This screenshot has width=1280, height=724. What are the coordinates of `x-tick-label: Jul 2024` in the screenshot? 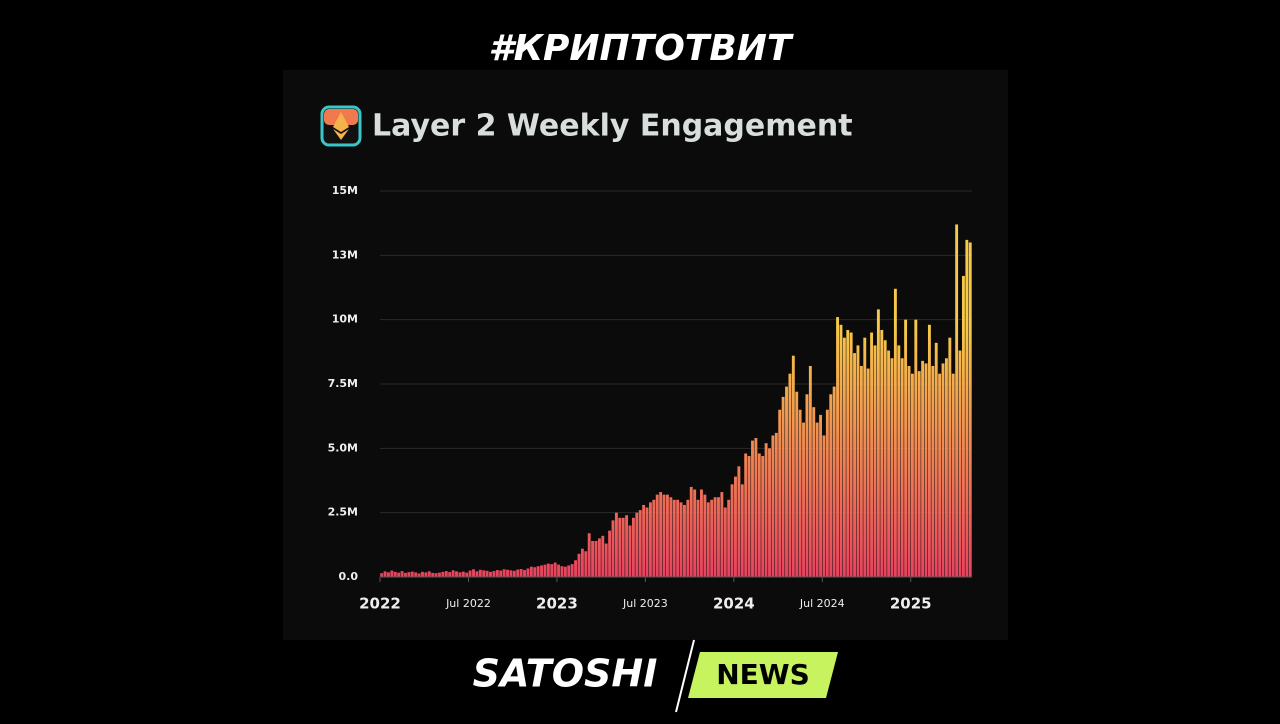 It's located at (822, 603).